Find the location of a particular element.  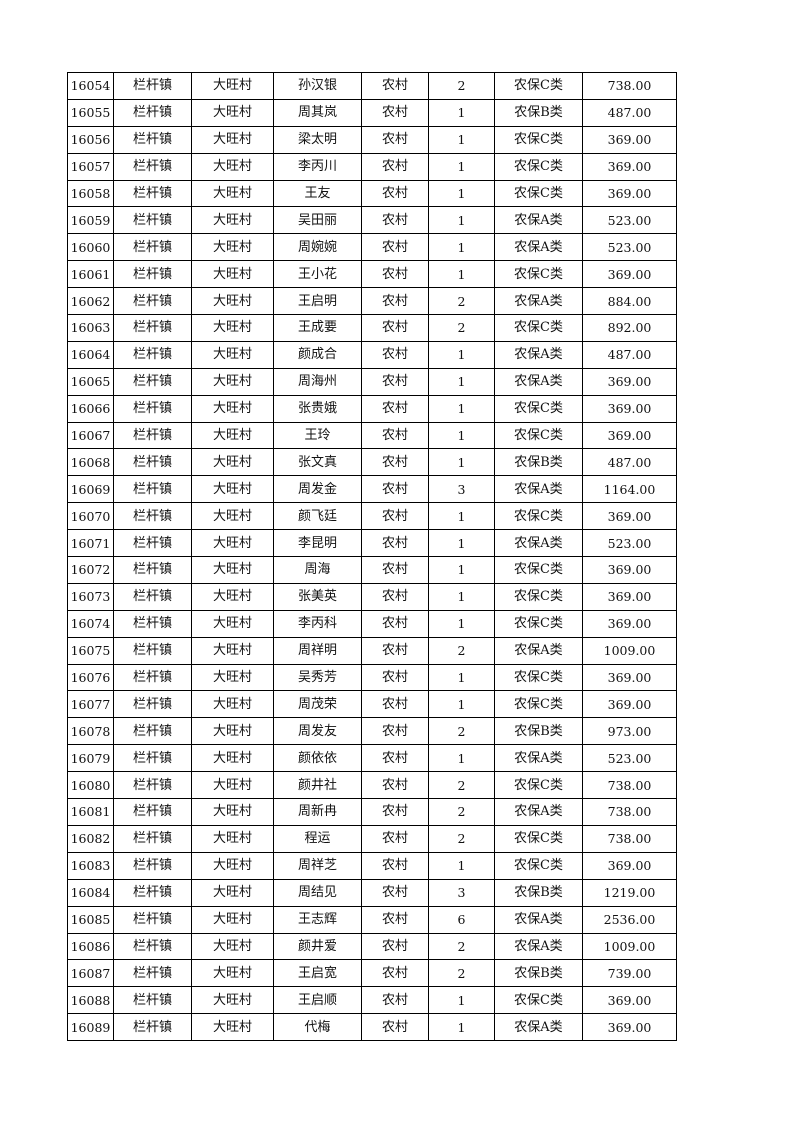

record-id-cell: 16083 is located at coordinates (90, 865).